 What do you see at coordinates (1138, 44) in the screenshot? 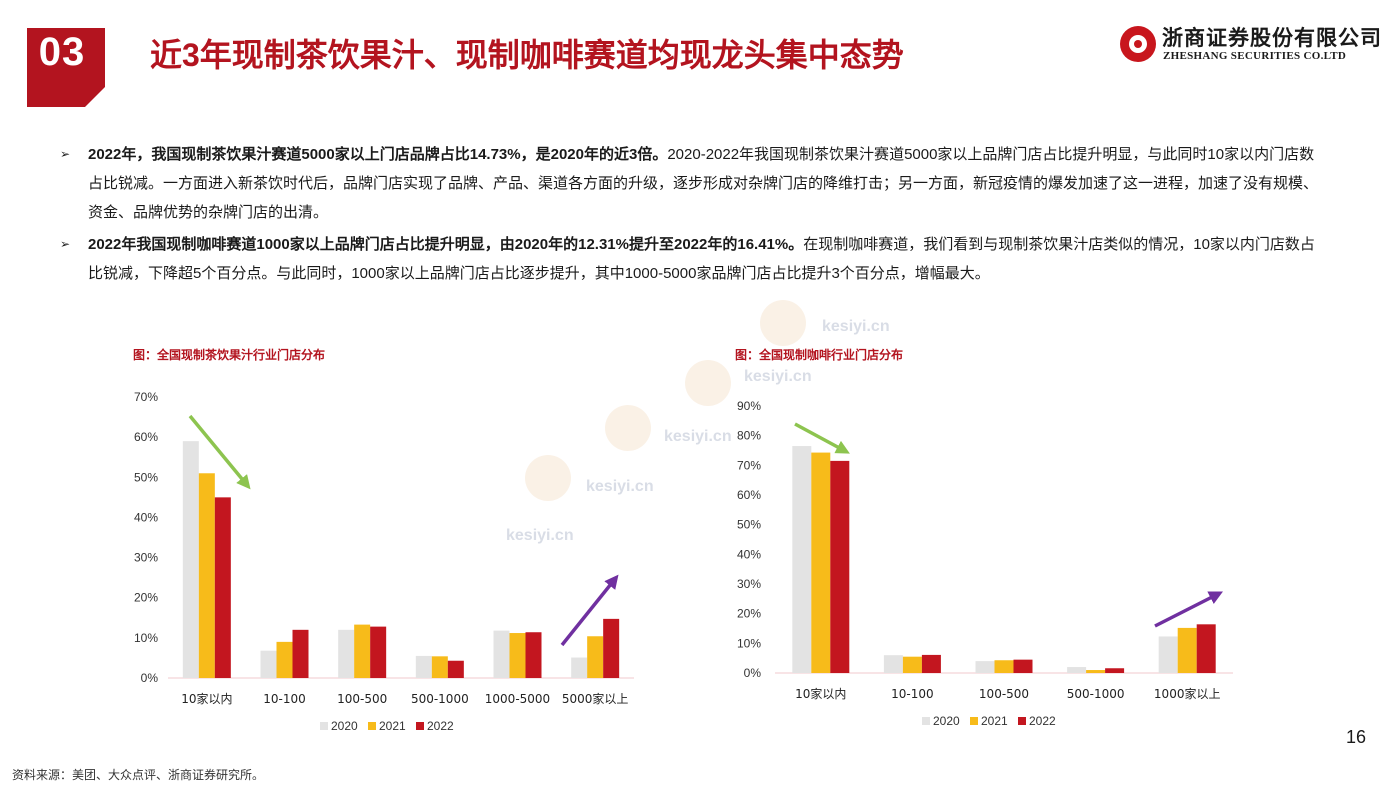
I see `company-logo-icon` at bounding box center [1138, 44].